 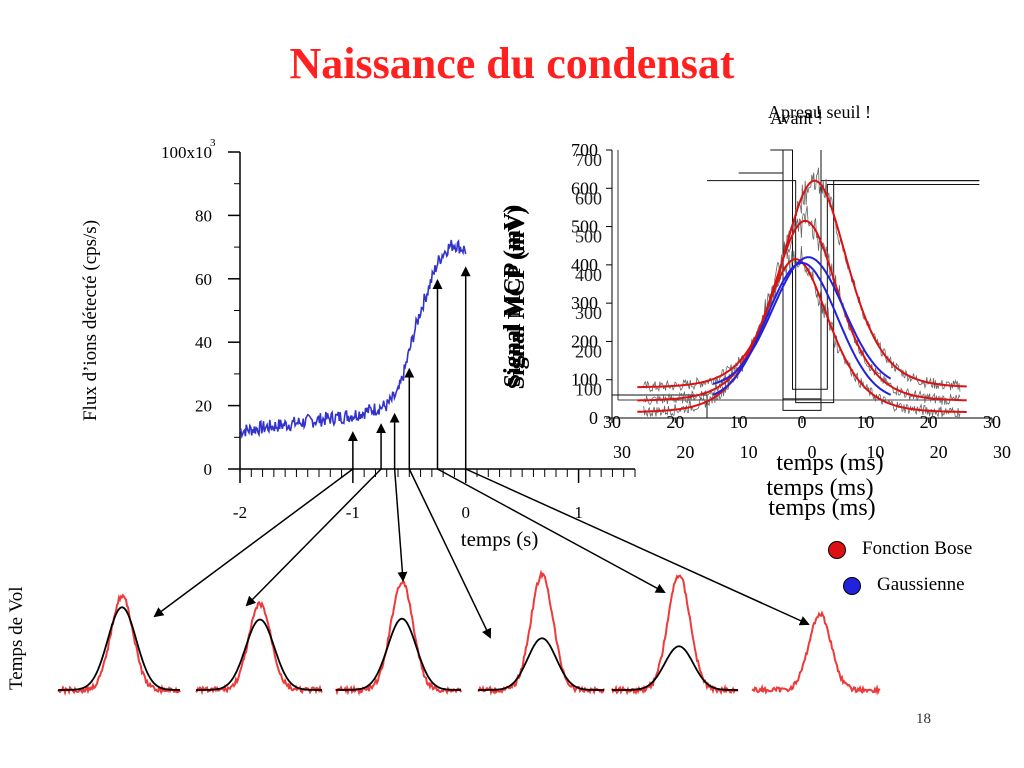 I want to click on mcp-x-tick-label: 0, so click(x=802, y=422).